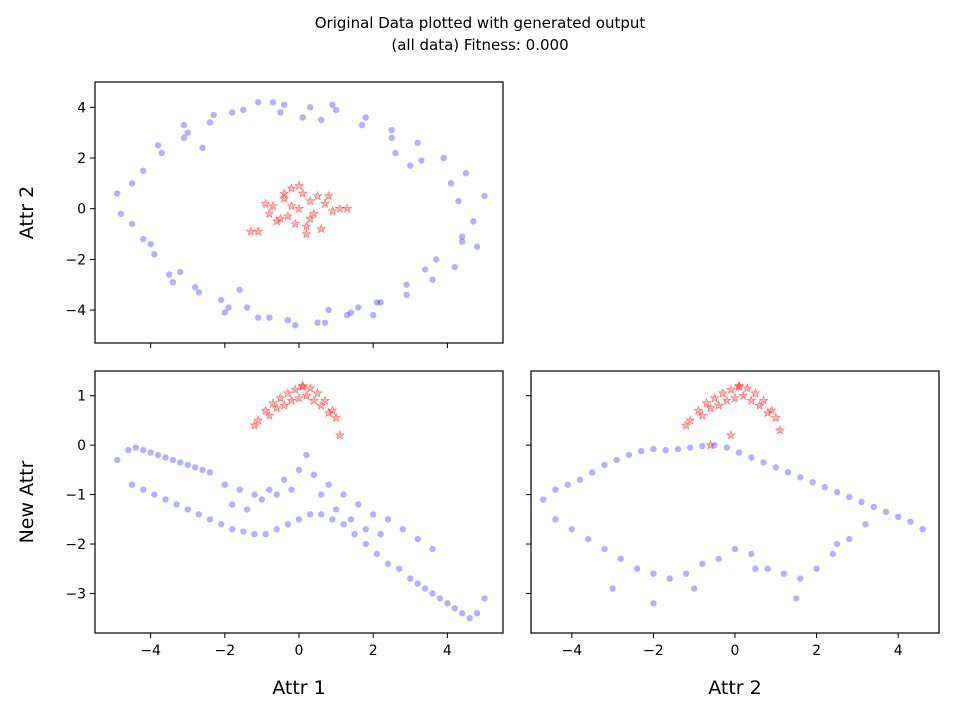 The height and width of the screenshot is (720, 960). Describe the element at coordinates (373, 651) in the screenshot. I see `x-tick-label: 2` at that location.